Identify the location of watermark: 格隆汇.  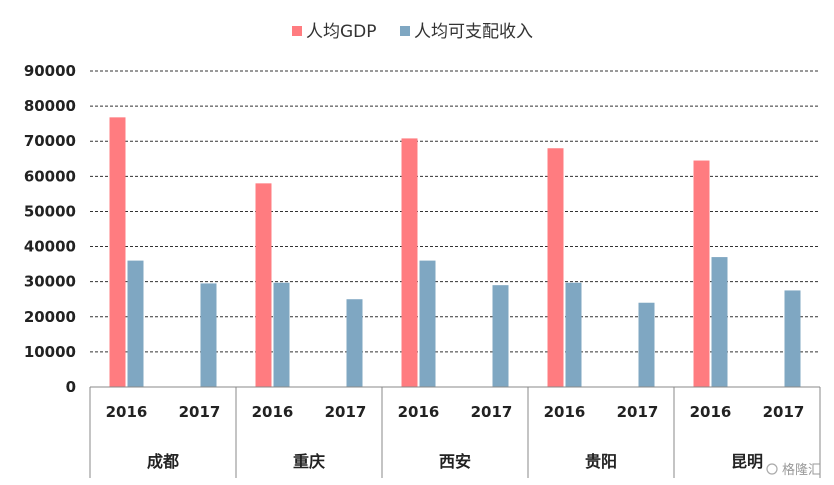
(793, 470).